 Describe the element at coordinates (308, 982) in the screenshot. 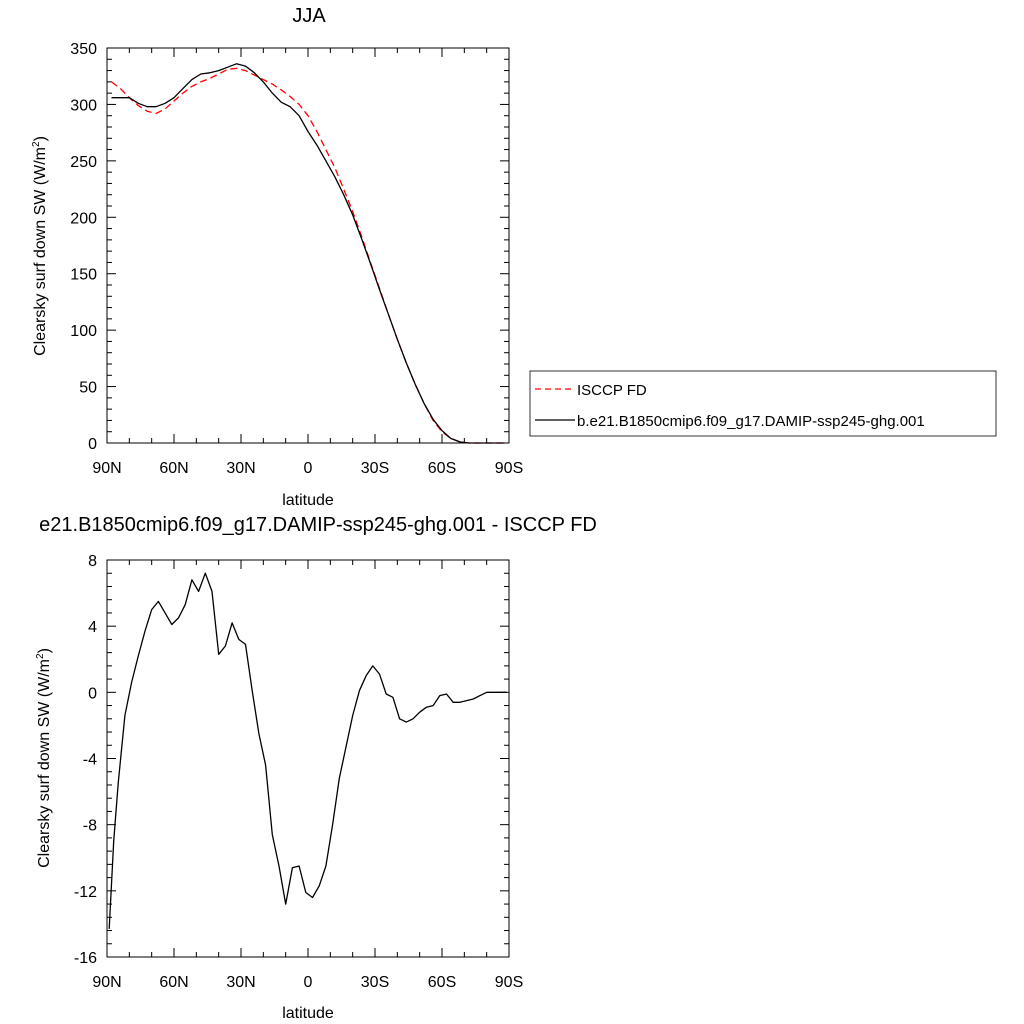

I see `bottom-x-tick-label: 0` at that location.